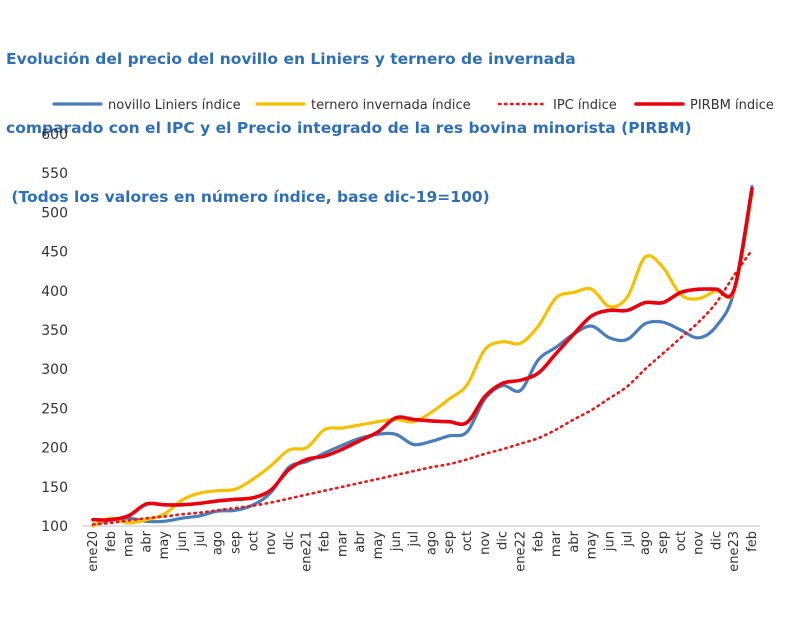 This screenshot has height=624, width=801. What do you see at coordinates (54, 527) in the screenshot?
I see `y-tick-label: 100` at bounding box center [54, 527].